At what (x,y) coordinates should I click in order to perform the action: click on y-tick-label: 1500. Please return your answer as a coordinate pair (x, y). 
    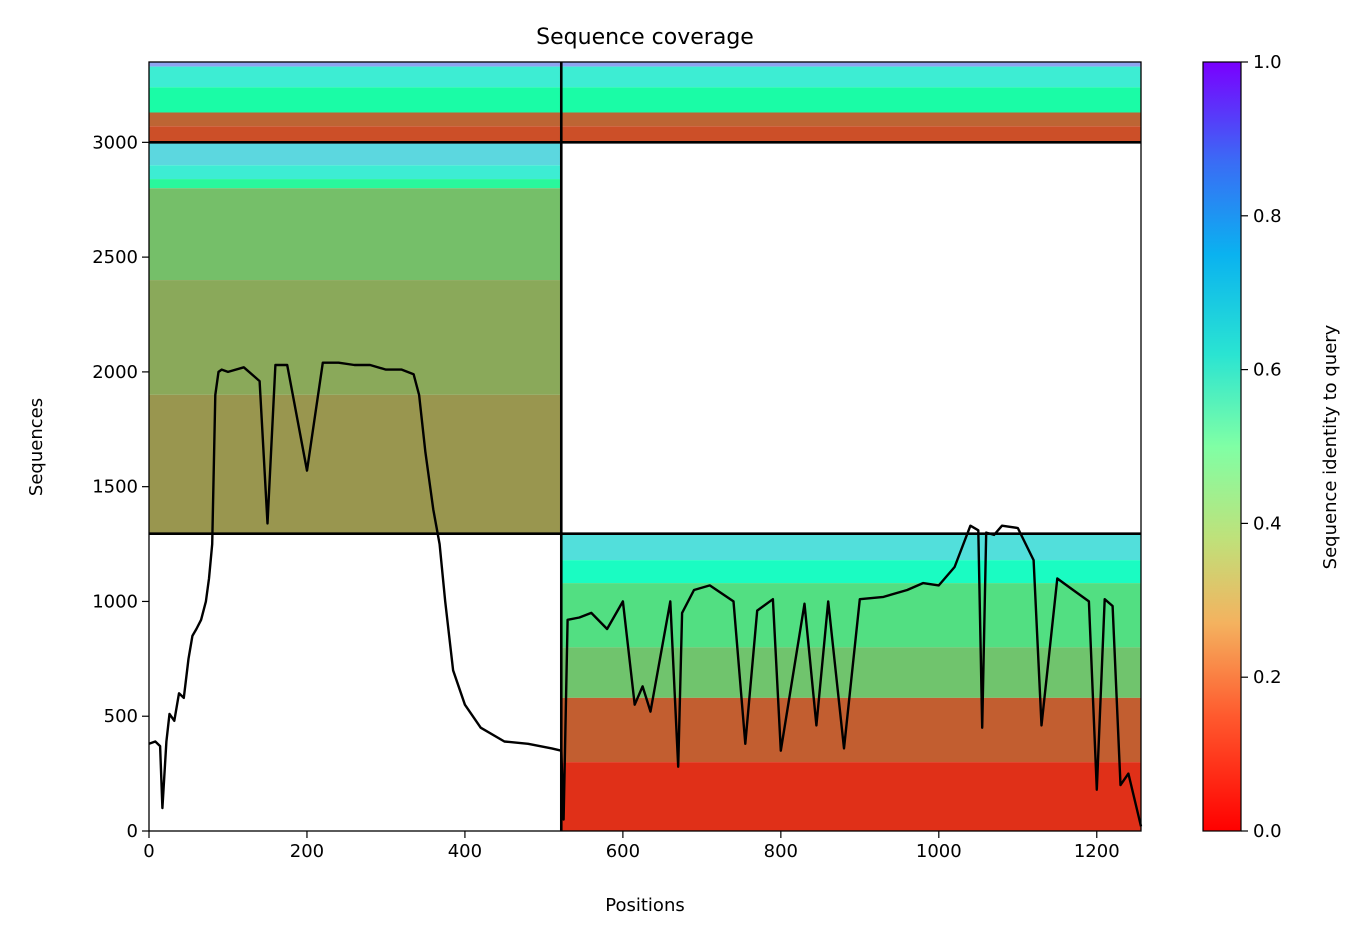
    Looking at the image, I should click on (115, 487).